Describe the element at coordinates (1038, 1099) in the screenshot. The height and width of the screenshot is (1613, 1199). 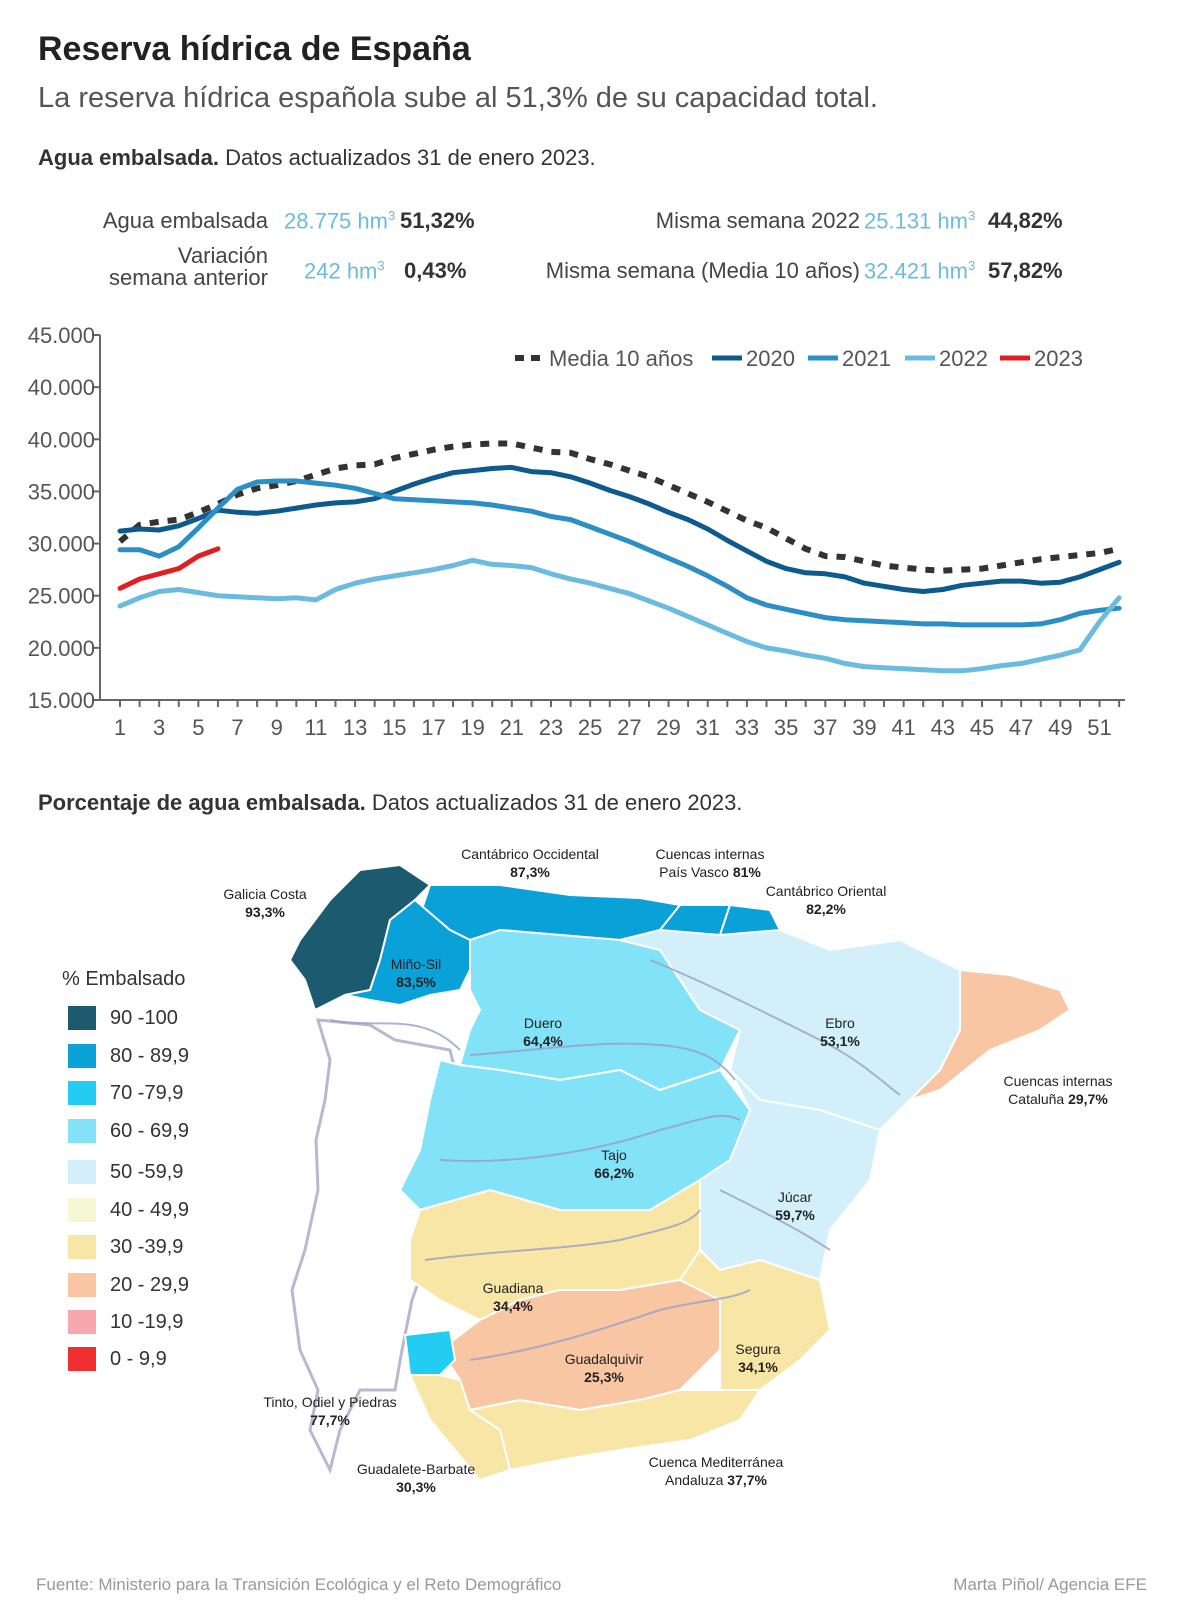
I see `basin-name-2: Cataluña` at that location.